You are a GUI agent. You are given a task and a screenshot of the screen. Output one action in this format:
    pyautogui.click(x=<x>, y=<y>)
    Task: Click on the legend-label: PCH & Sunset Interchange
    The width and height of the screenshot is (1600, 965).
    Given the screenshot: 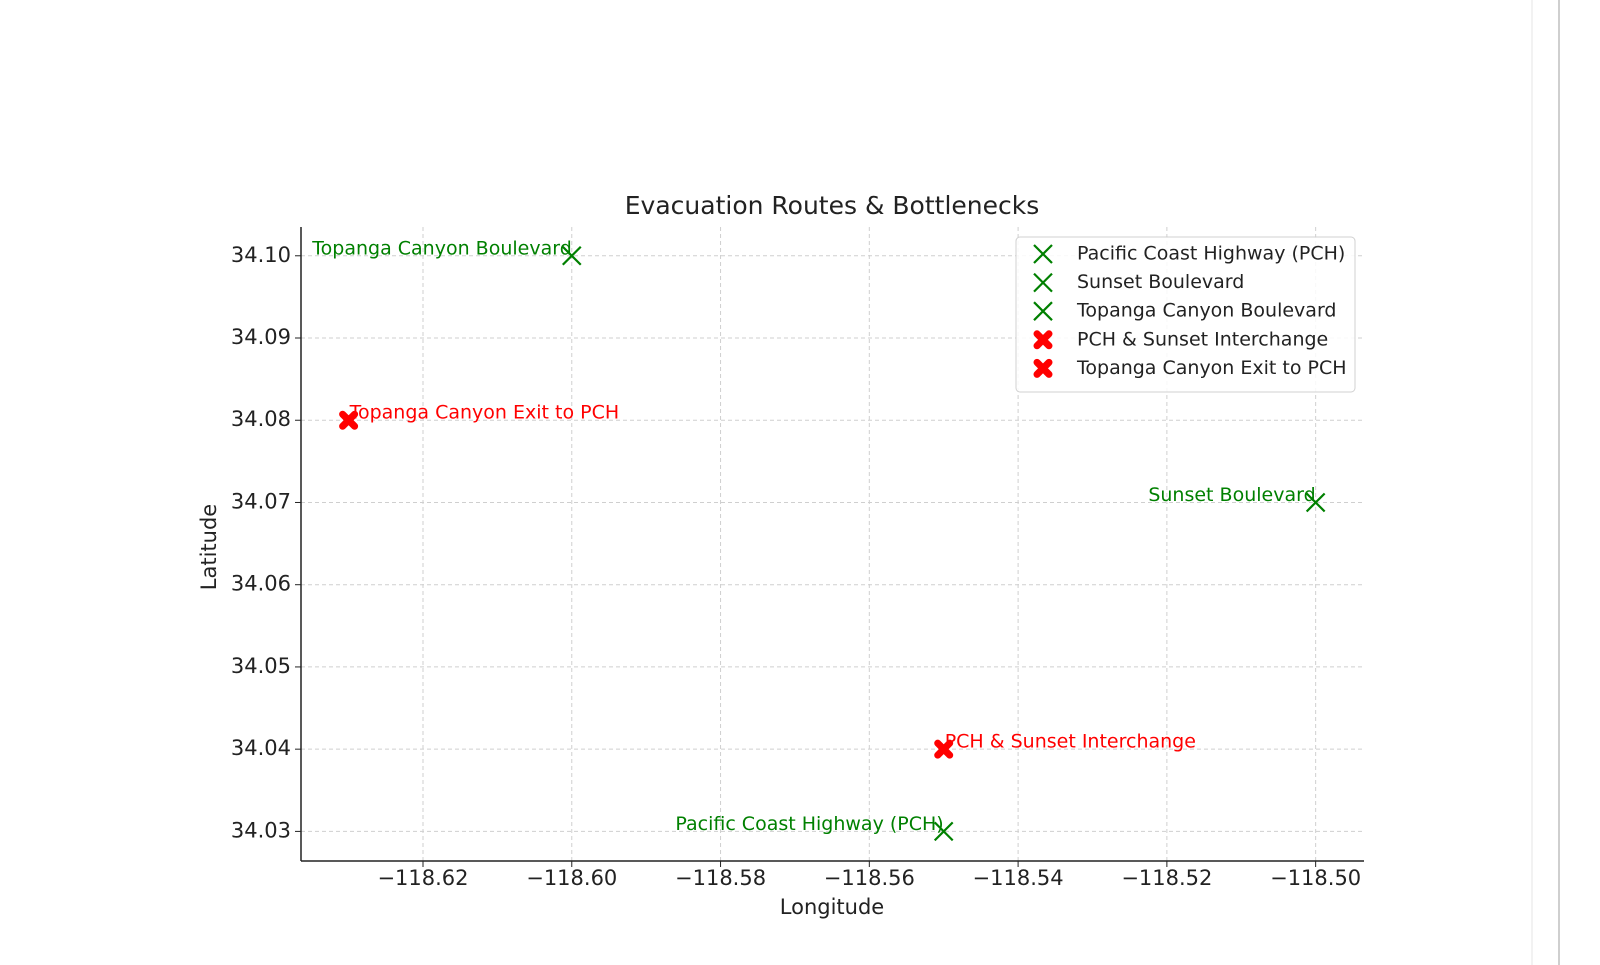 What is the action you would take?
    pyautogui.click(x=1202, y=339)
    